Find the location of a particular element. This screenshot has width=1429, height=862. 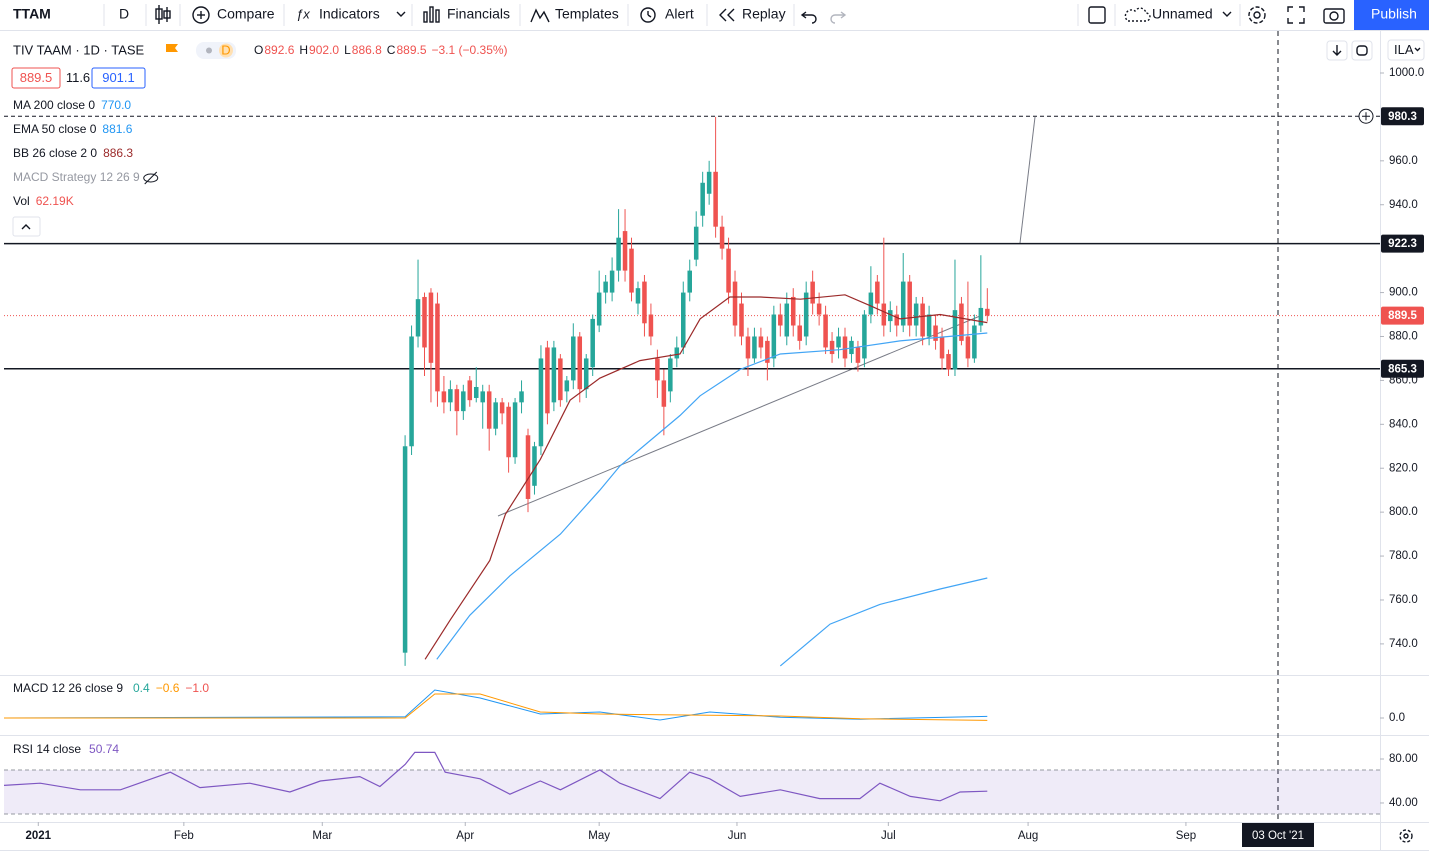

reset-icon is located at coordinates (1362, 50).